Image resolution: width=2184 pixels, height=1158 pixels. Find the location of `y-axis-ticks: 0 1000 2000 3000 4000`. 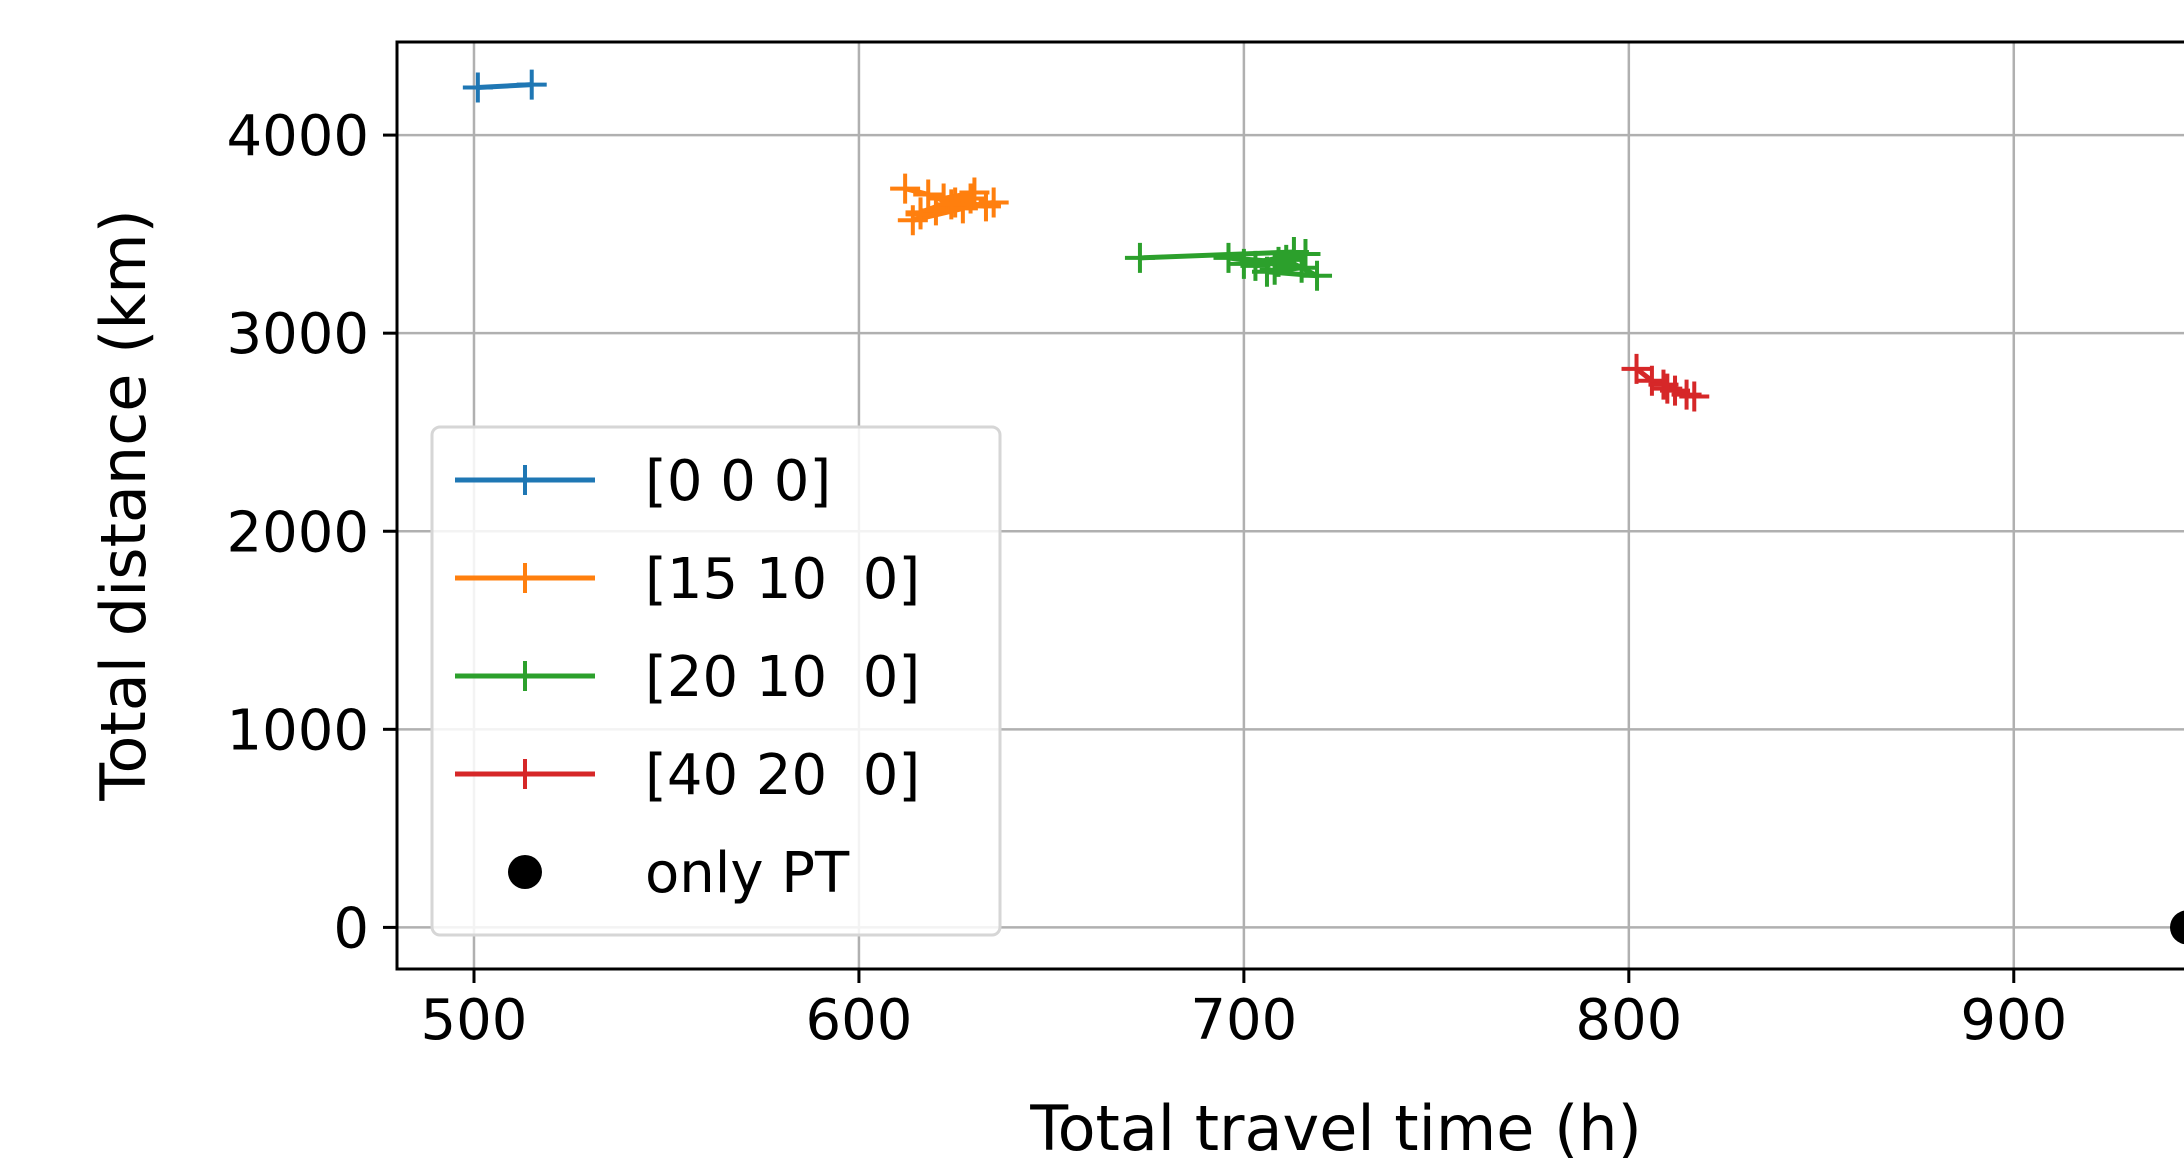

y-axis-ticks: 0 1000 2000 3000 4000 is located at coordinates (311, 532).